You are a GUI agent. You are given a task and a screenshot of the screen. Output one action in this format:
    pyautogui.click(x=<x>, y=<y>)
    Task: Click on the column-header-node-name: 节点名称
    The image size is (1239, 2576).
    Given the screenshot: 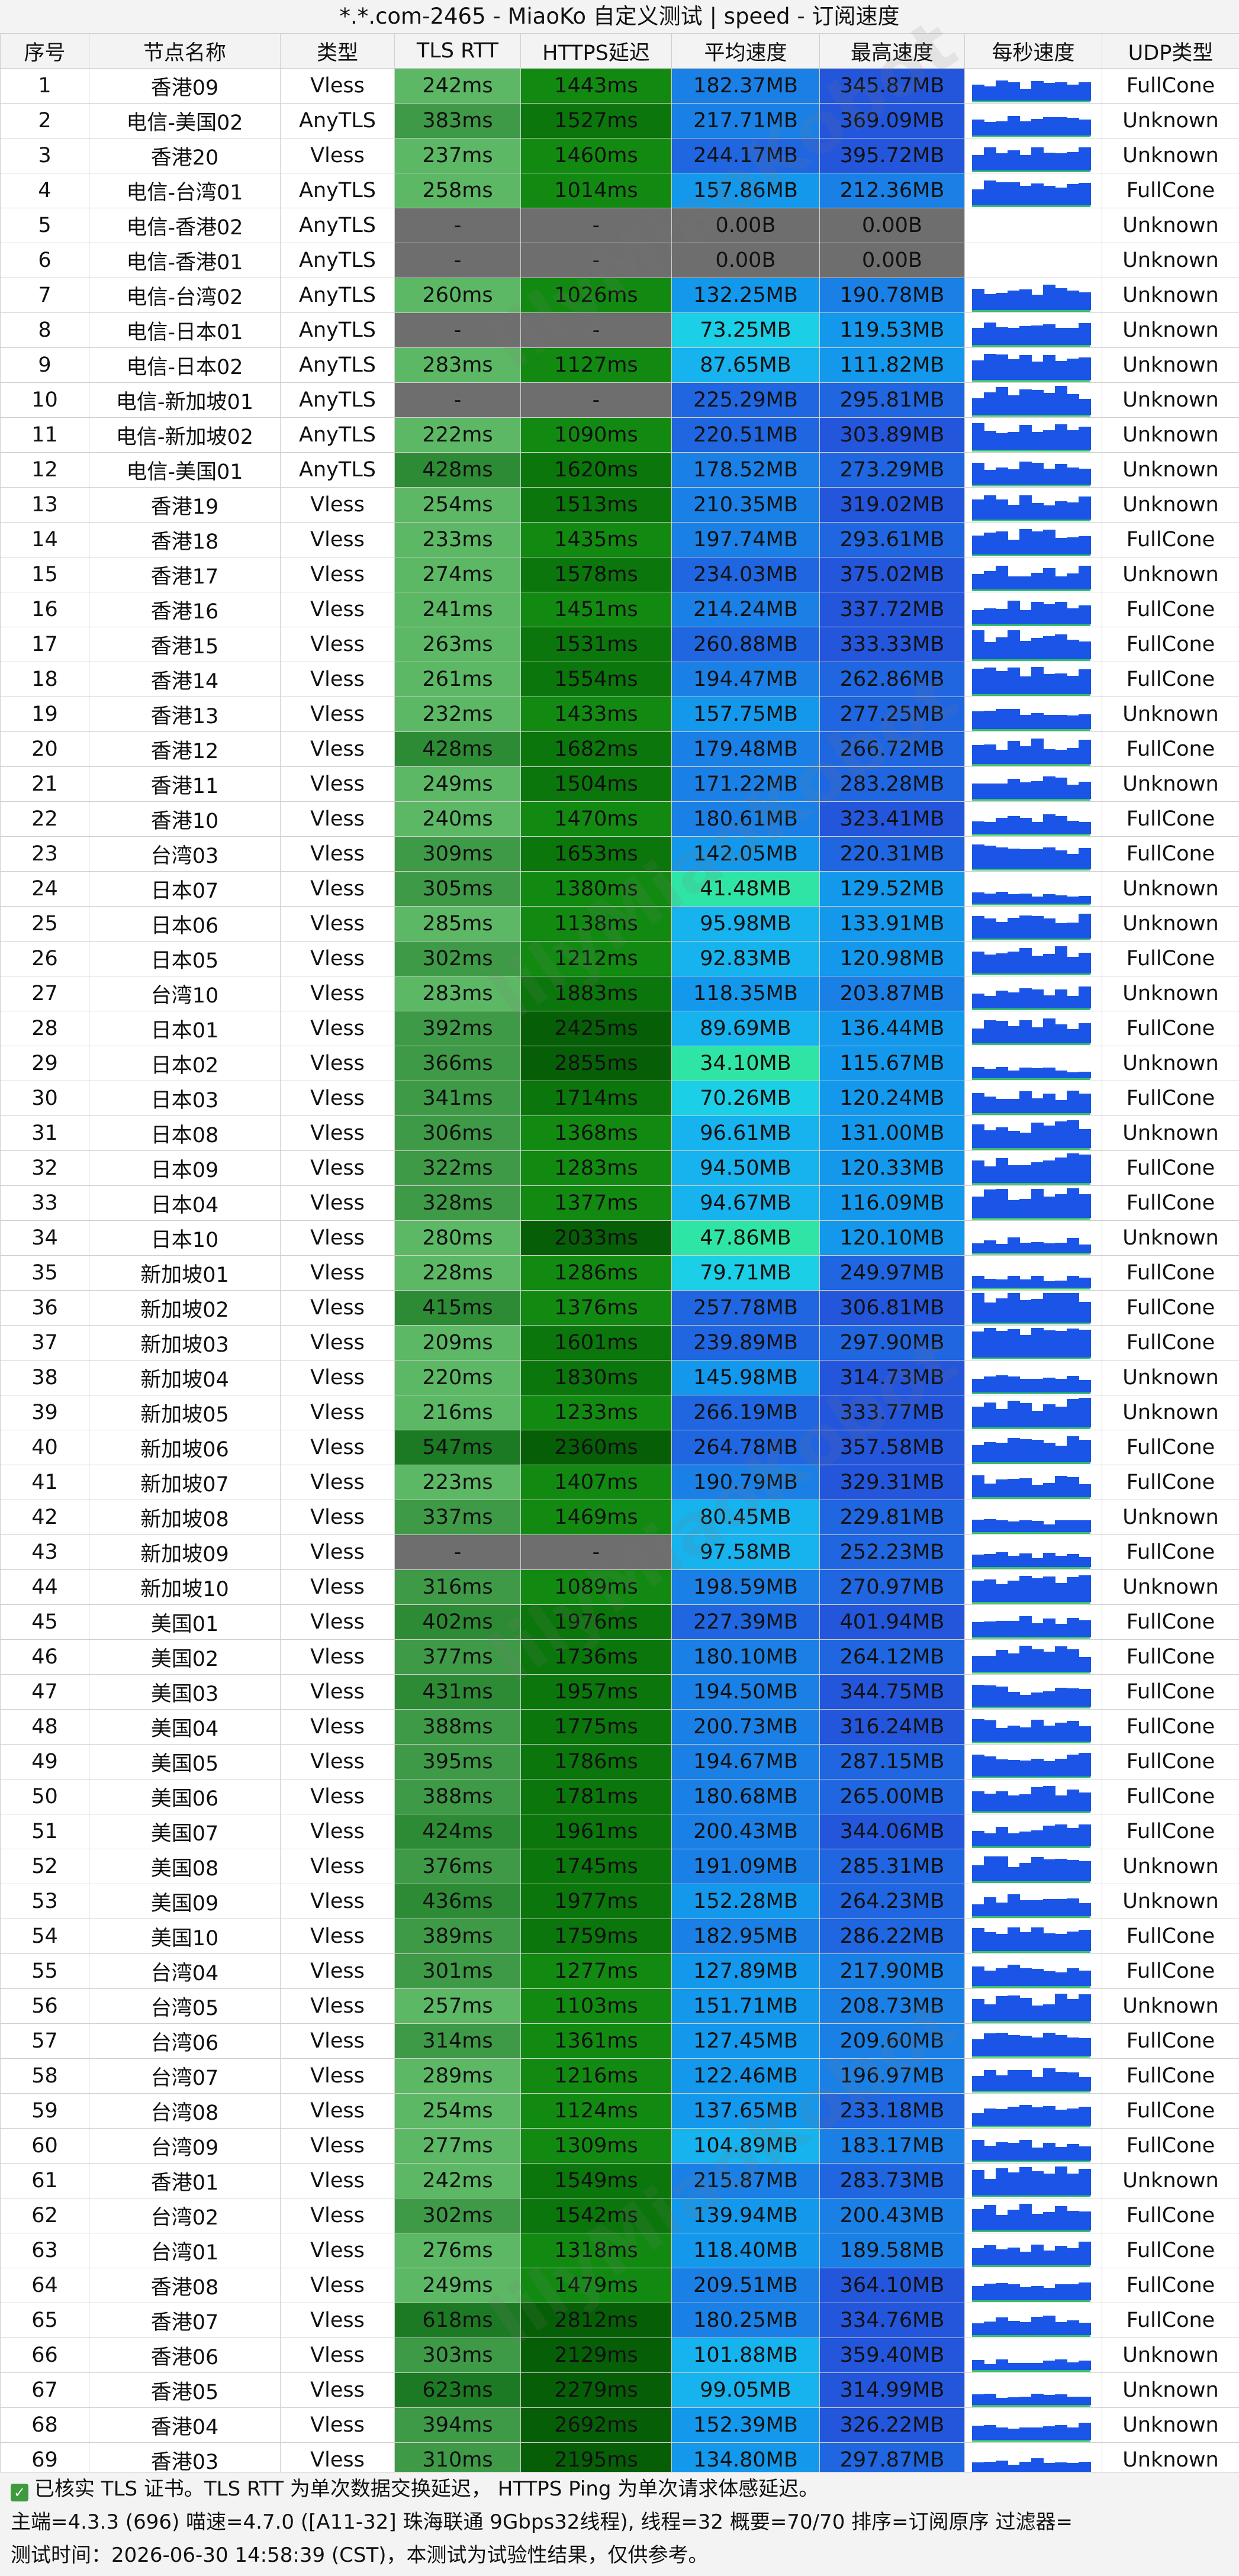 What is the action you would take?
    pyautogui.click(x=185, y=51)
    